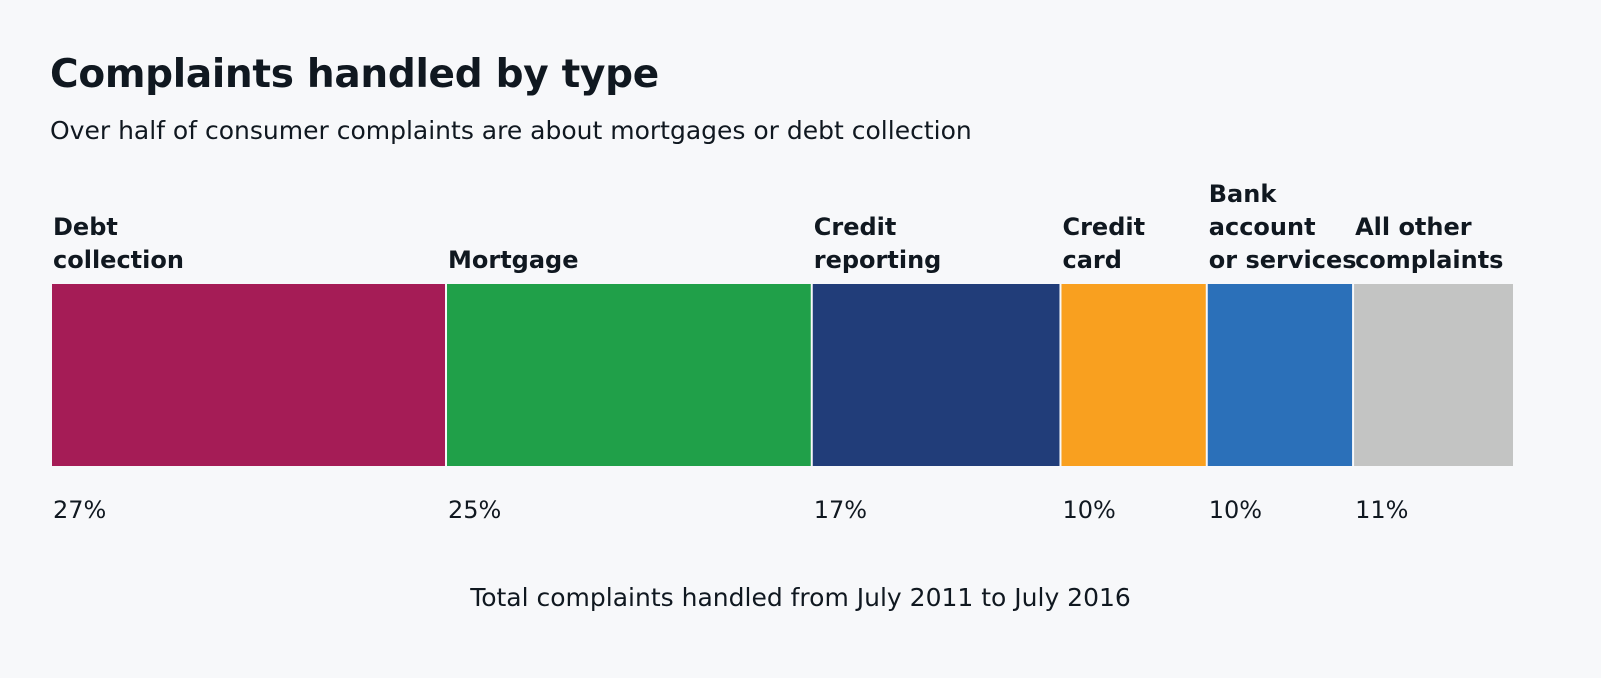 The image size is (1601, 678). Describe the element at coordinates (1280, 375) in the screenshot. I see `bar-segment-bank-account-or-services` at that location.